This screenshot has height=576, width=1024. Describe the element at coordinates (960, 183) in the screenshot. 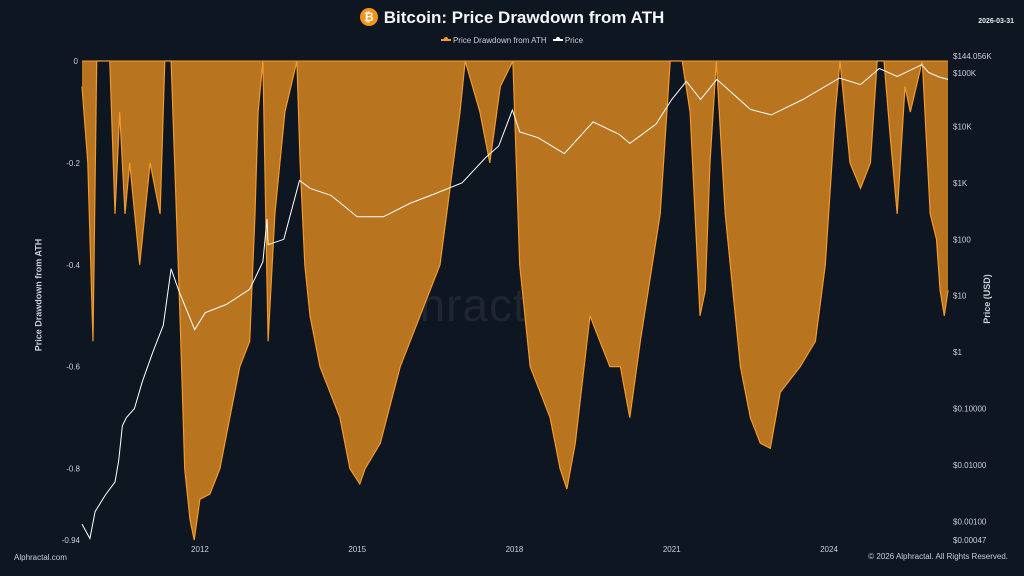

I see `y-right-tick-label: $1K` at that location.